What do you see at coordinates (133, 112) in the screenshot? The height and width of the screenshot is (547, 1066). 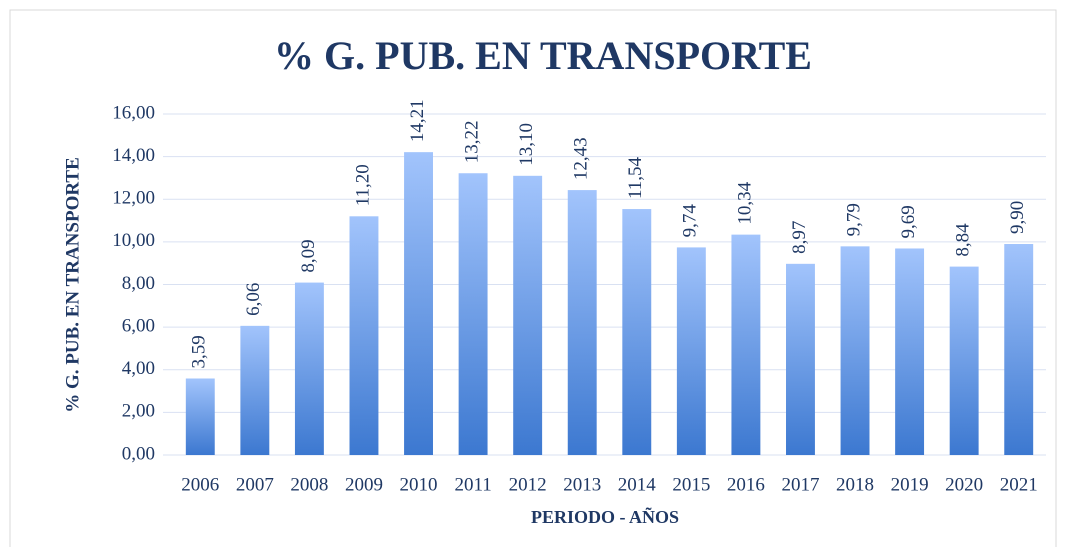 I see `y-tick-label: 16,00` at bounding box center [133, 112].